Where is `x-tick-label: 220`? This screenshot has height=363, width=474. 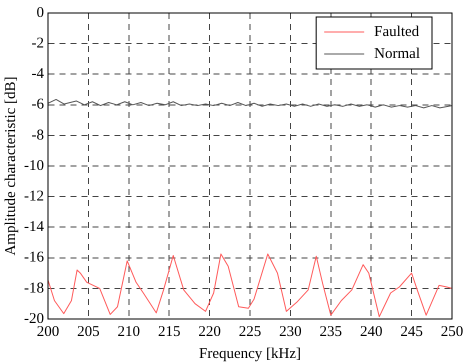
x-tick-label: 220 is located at coordinates (209, 332).